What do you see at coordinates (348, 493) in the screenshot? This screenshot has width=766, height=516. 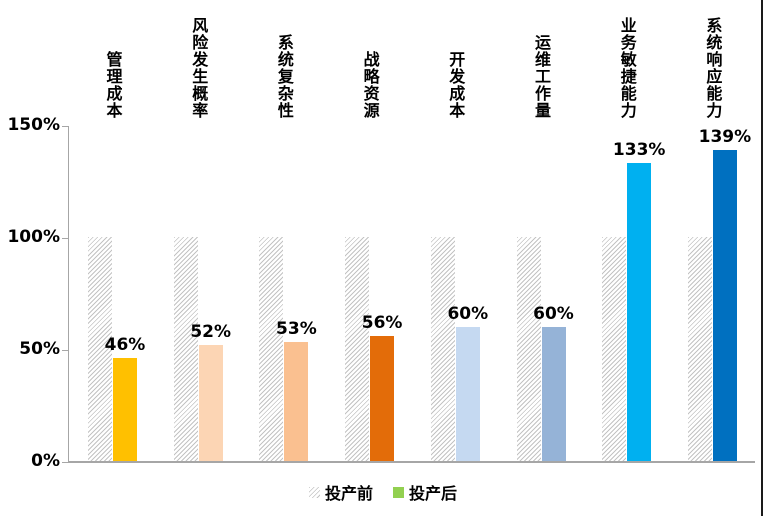 I see `legend-label-pre: 投产前` at bounding box center [348, 493].